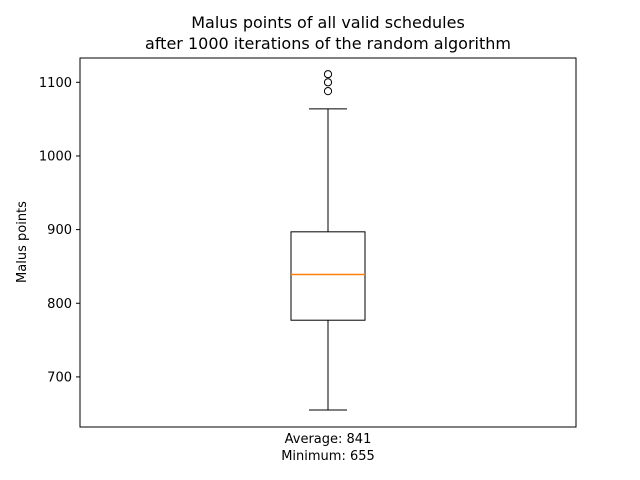 The height and width of the screenshot is (480, 640). What do you see at coordinates (55, 83) in the screenshot?
I see `y-tick-label: 1100` at bounding box center [55, 83].